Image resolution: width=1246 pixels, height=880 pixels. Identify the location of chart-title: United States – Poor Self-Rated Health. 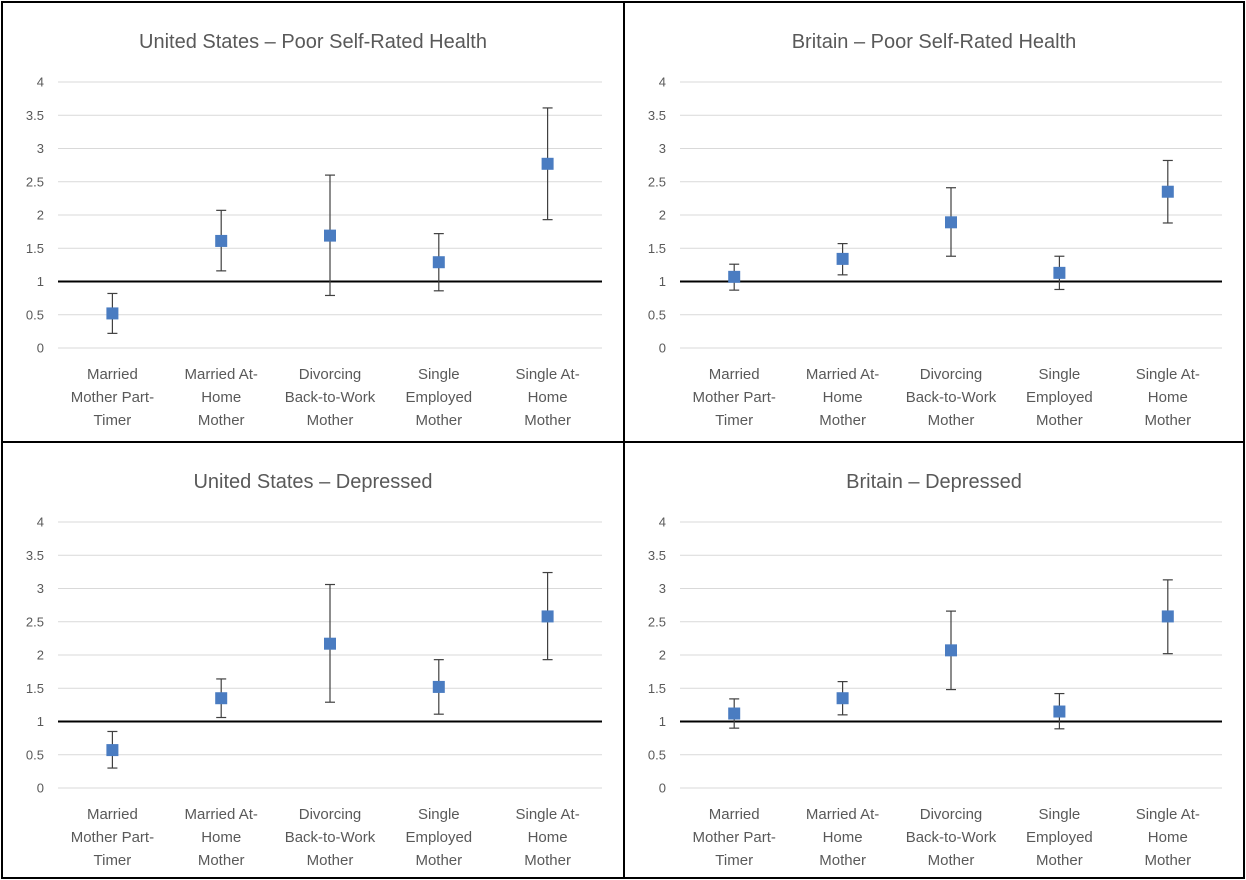
(313, 42).